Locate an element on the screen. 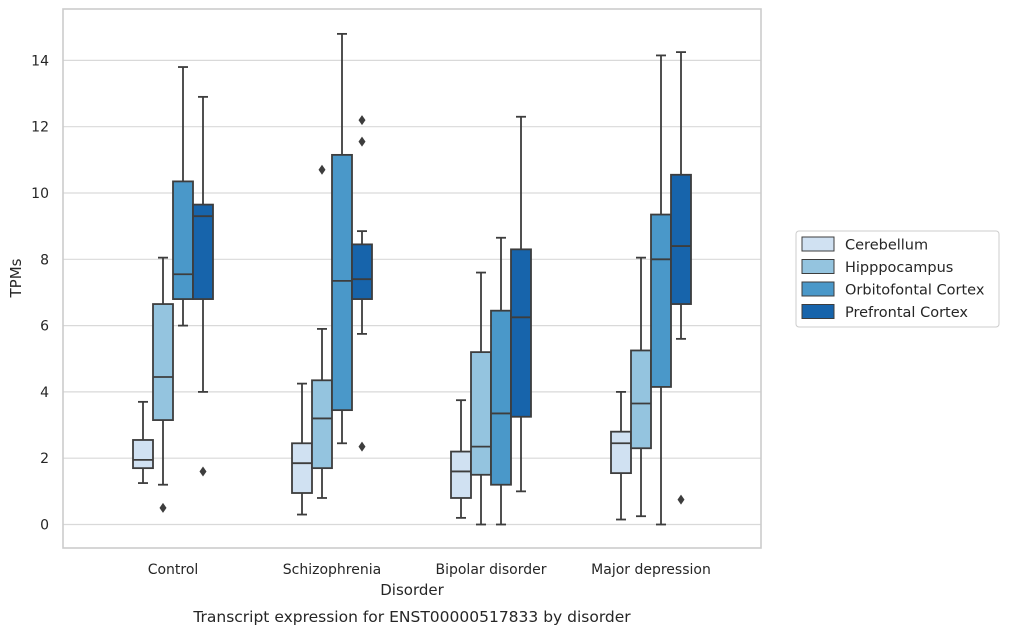 This screenshot has width=1009, height=634. y-tick-label: 10 is located at coordinates (40, 194).